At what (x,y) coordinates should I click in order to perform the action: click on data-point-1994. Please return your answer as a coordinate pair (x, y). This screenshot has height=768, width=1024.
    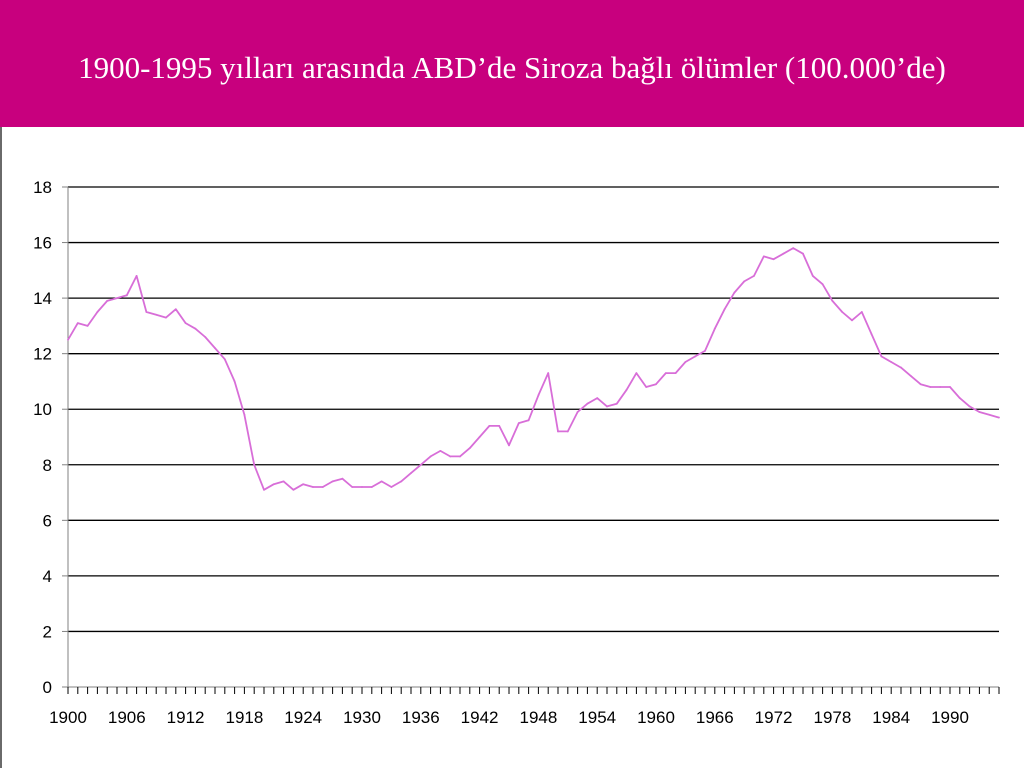
    Looking at the image, I should click on (989, 414).